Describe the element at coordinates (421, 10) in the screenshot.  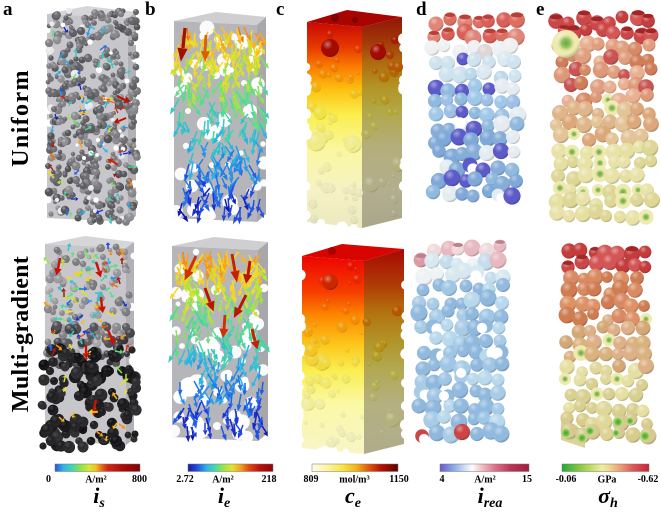
I see `svg-text: d` at that location.